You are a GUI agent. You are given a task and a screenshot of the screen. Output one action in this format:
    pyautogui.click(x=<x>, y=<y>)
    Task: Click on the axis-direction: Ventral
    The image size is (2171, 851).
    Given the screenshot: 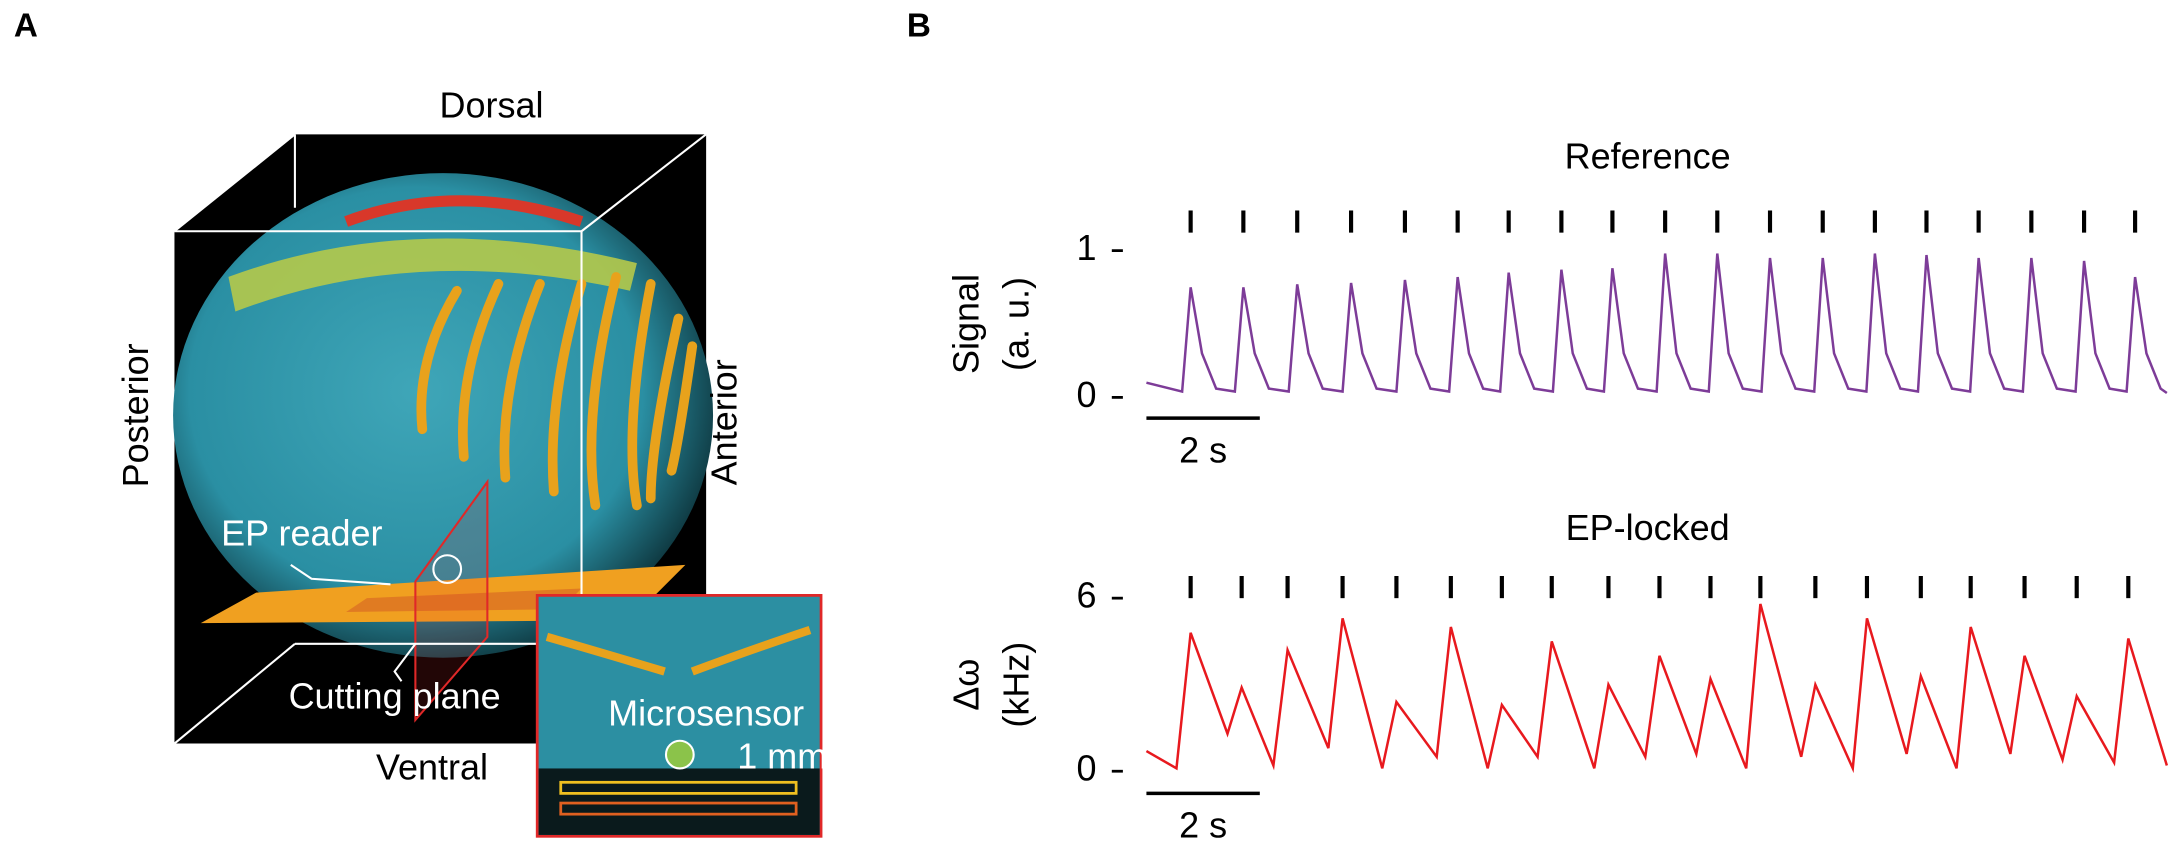 What is the action you would take?
    pyautogui.click(x=432, y=766)
    